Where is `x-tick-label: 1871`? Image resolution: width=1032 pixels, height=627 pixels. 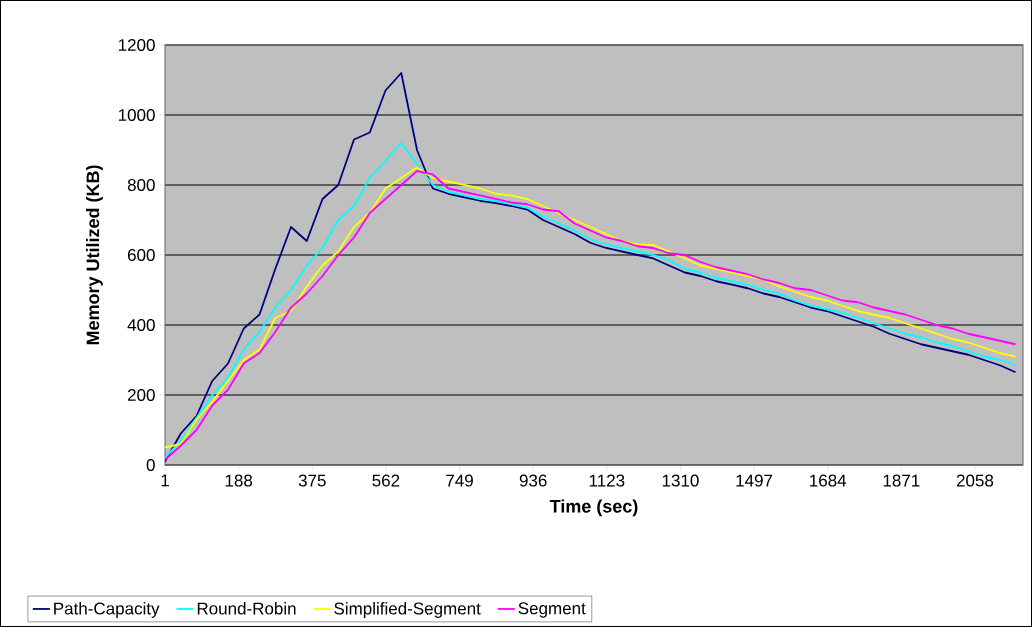 x-tick-label: 1871 is located at coordinates (901, 480).